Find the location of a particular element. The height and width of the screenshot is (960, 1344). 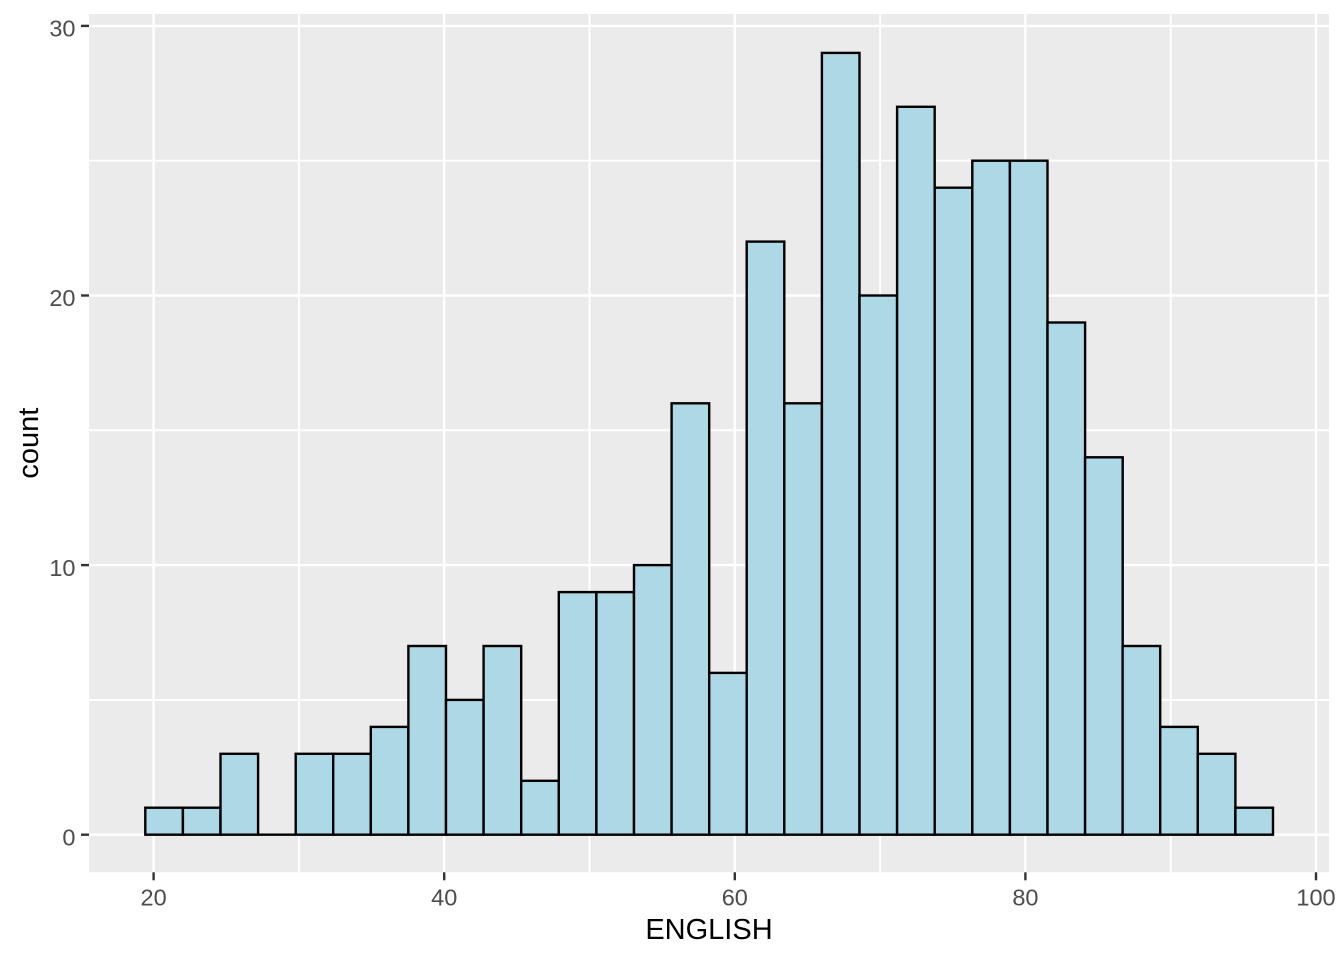

svg-text: 10 is located at coordinates (62, 568).